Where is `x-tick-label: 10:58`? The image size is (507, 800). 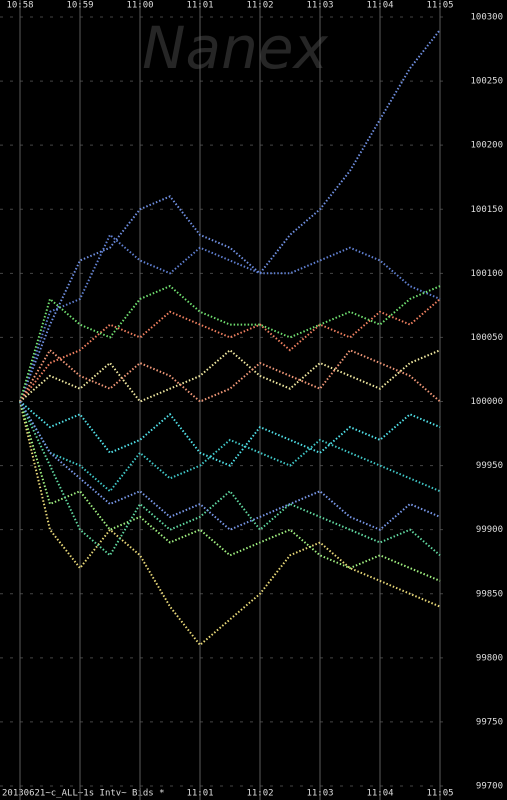
x-tick-label: 10:58 is located at coordinates (19, 6).